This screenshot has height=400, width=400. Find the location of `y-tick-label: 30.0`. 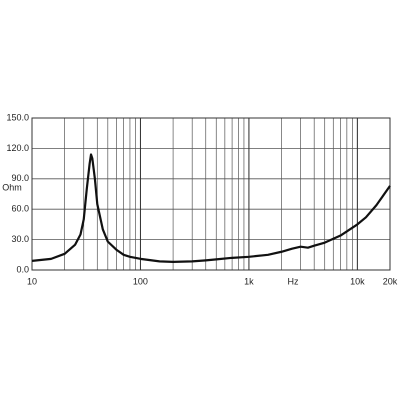

y-tick-label: 30.0 is located at coordinates (20, 239).